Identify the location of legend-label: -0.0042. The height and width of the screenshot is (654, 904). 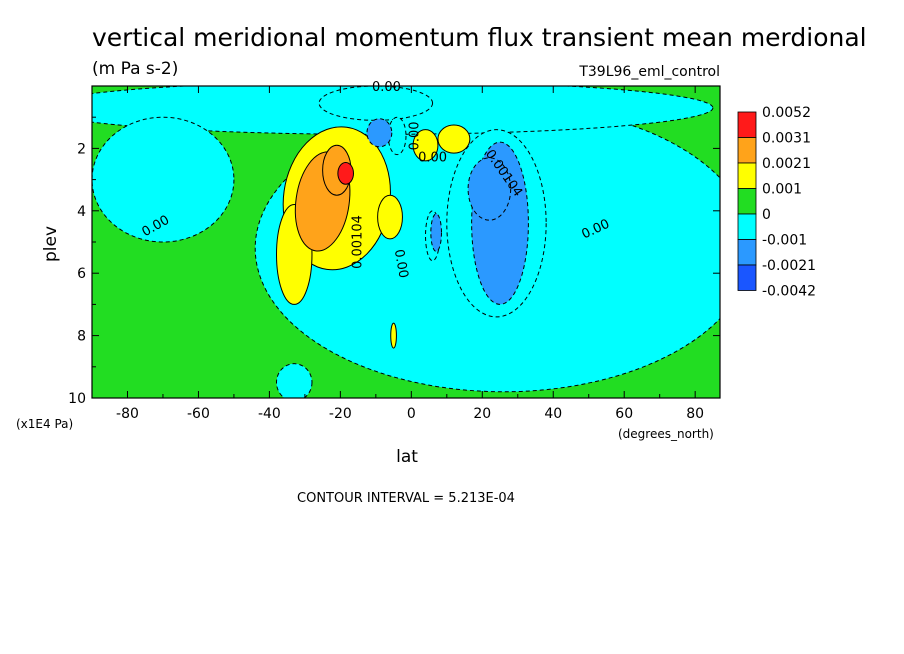
(789, 292).